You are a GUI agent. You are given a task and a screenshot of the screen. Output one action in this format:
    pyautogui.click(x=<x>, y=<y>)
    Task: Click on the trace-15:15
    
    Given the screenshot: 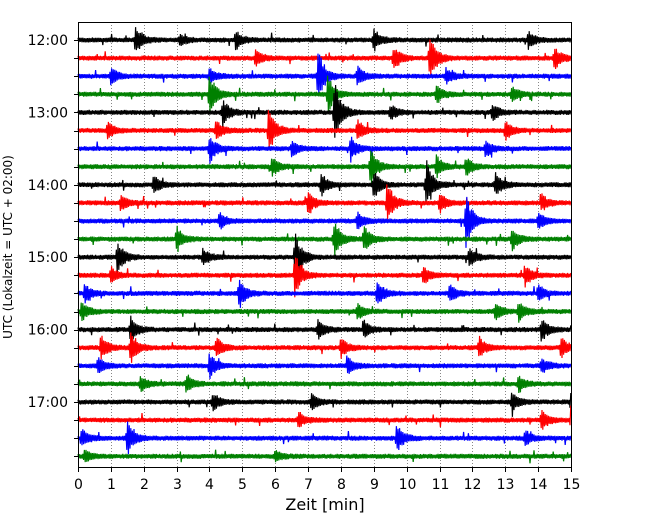 What is the action you would take?
    pyautogui.click(x=324, y=277)
    